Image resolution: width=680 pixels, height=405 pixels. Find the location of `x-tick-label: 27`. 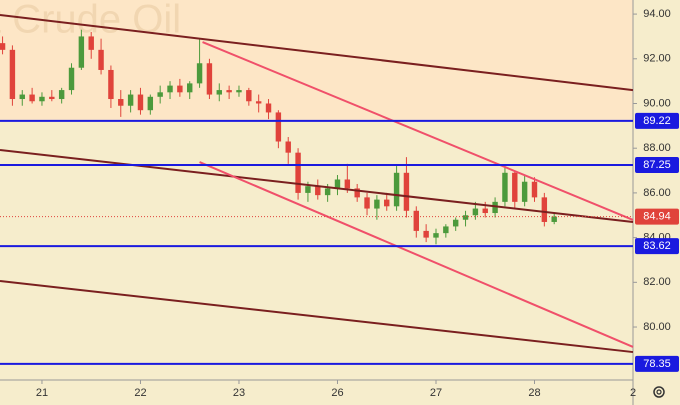

x-tick-label: 27 is located at coordinates (436, 393).